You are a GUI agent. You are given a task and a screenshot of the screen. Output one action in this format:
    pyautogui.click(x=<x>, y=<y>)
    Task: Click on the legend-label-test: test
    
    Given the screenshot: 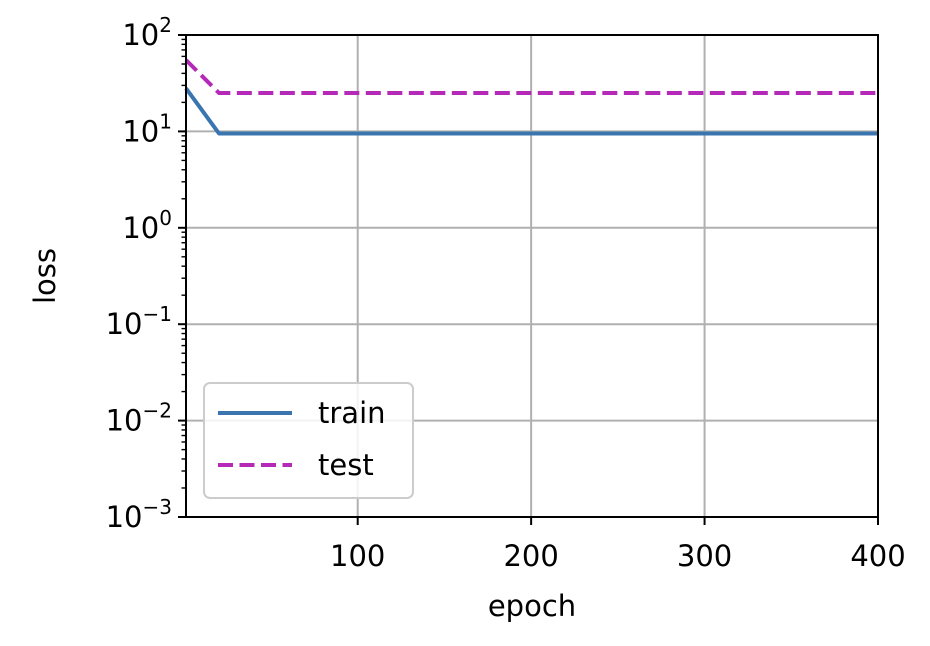 What is the action you would take?
    pyautogui.click(x=346, y=465)
    